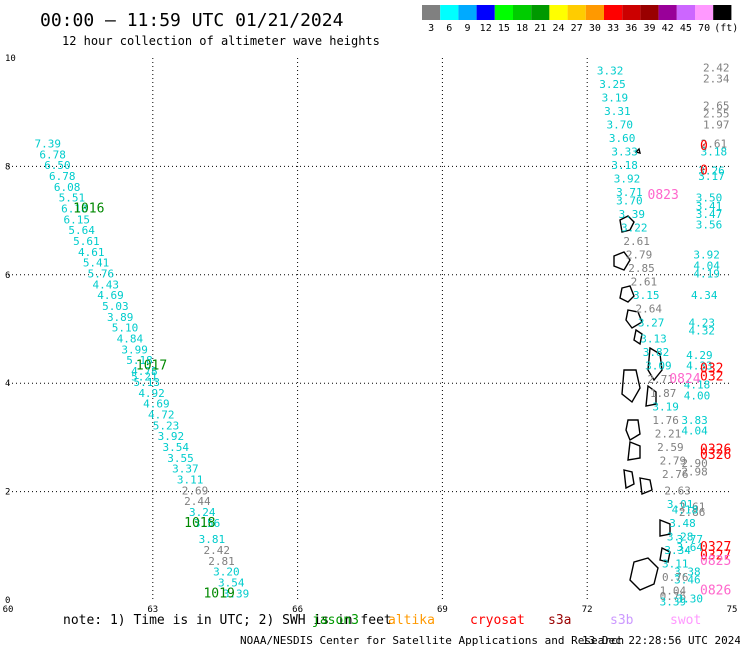 The height and width of the screenshot is (650, 740). I want to click on wave-height-label: 3.22, so click(634, 227).